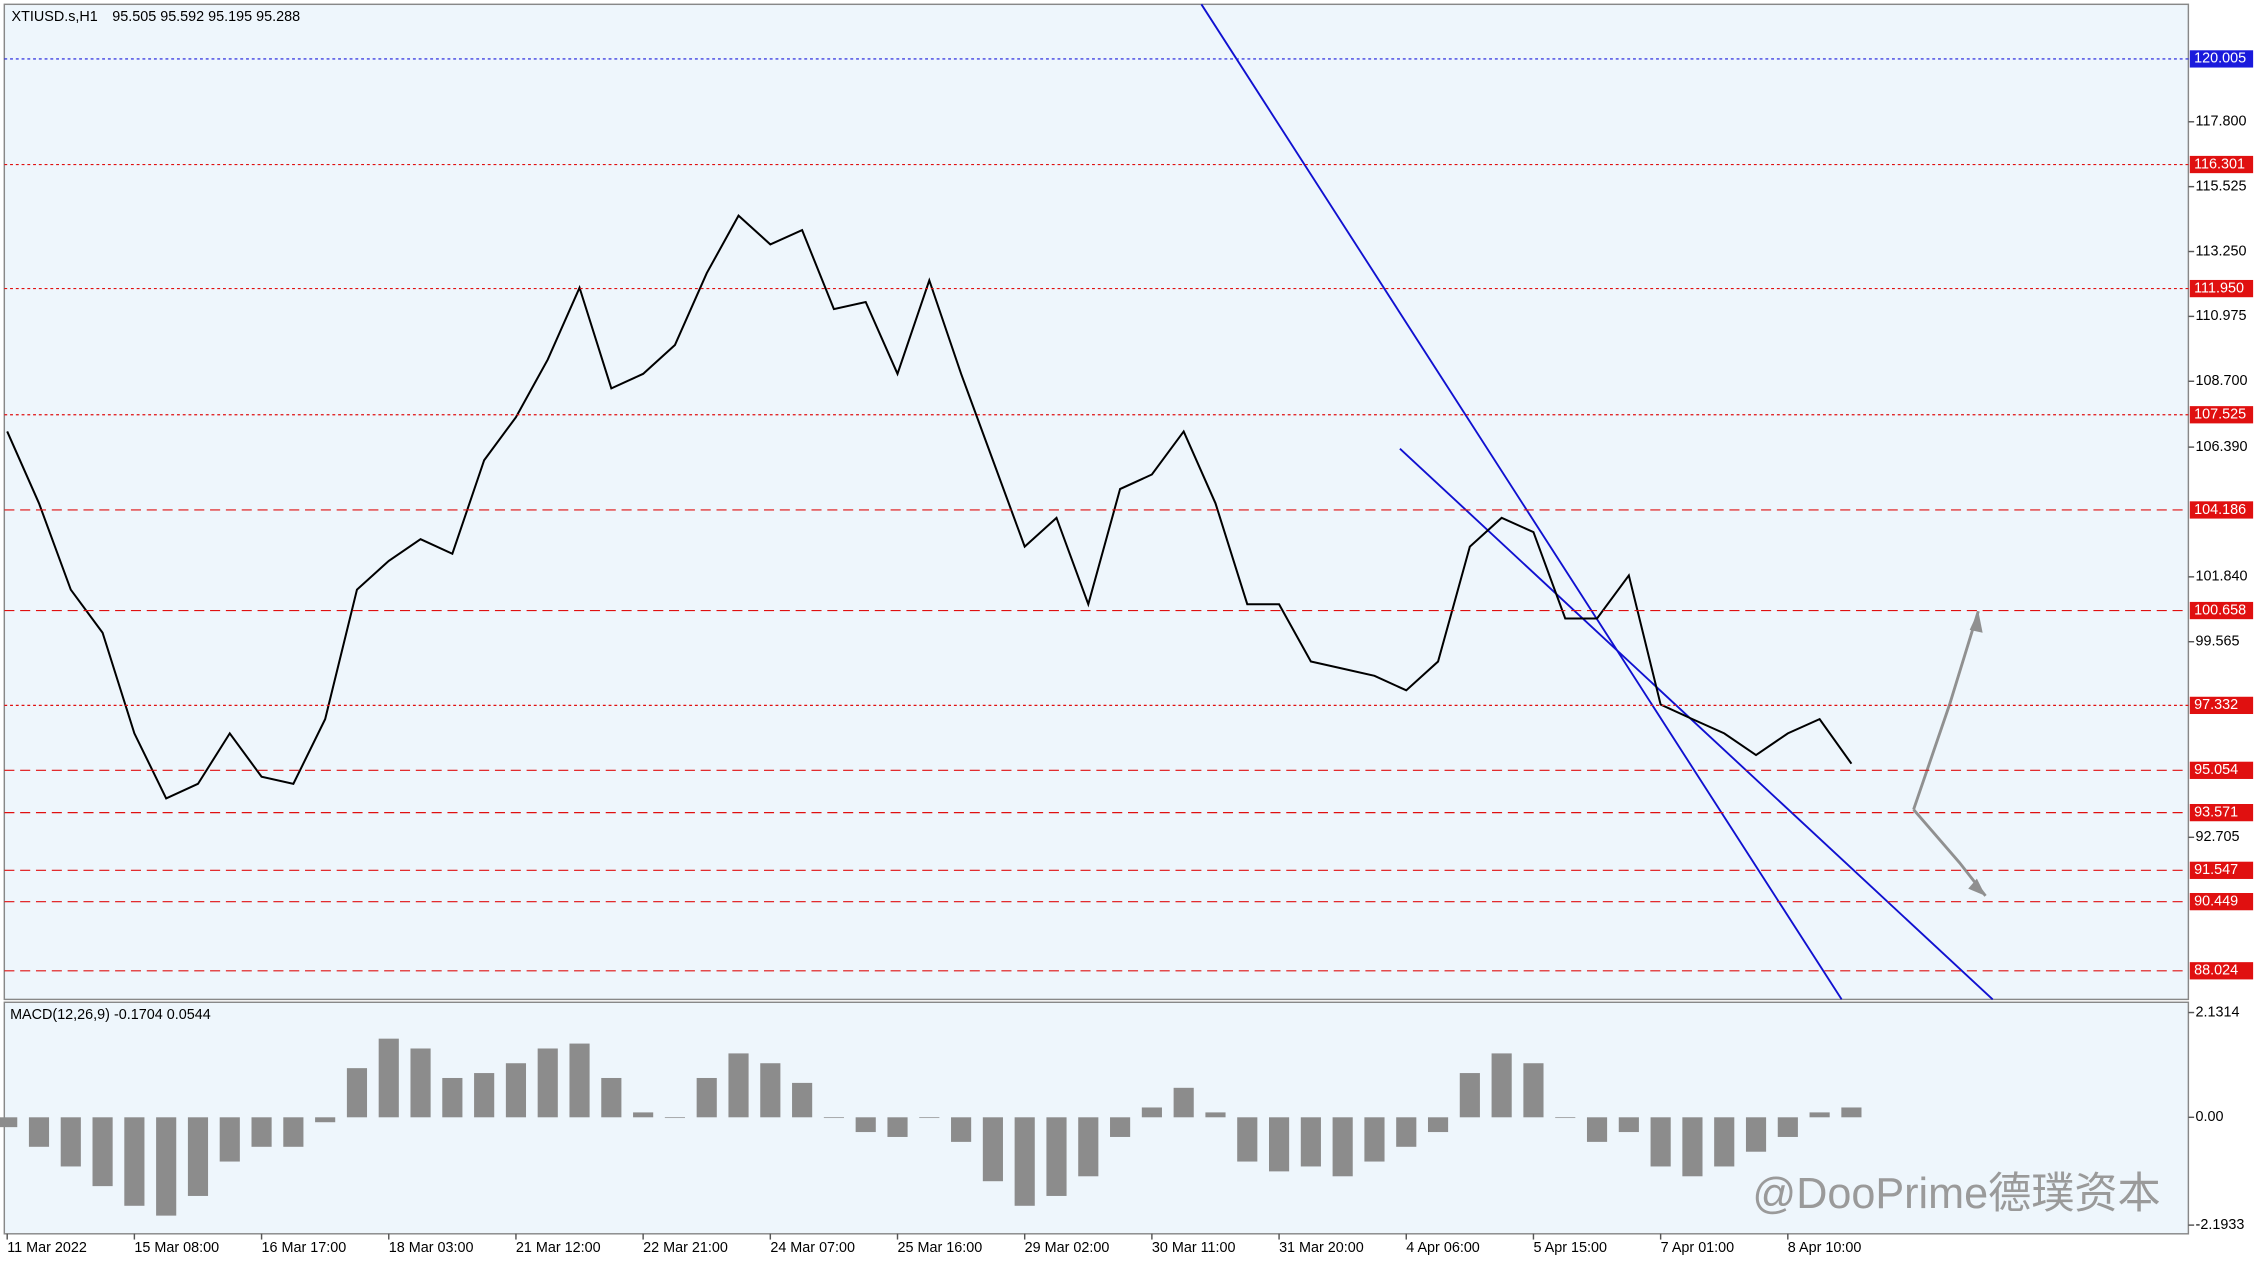 The height and width of the screenshot is (1264, 2256). What do you see at coordinates (47, 1248) in the screenshot?
I see `x-tick-label: 11 Mar 2022` at bounding box center [47, 1248].